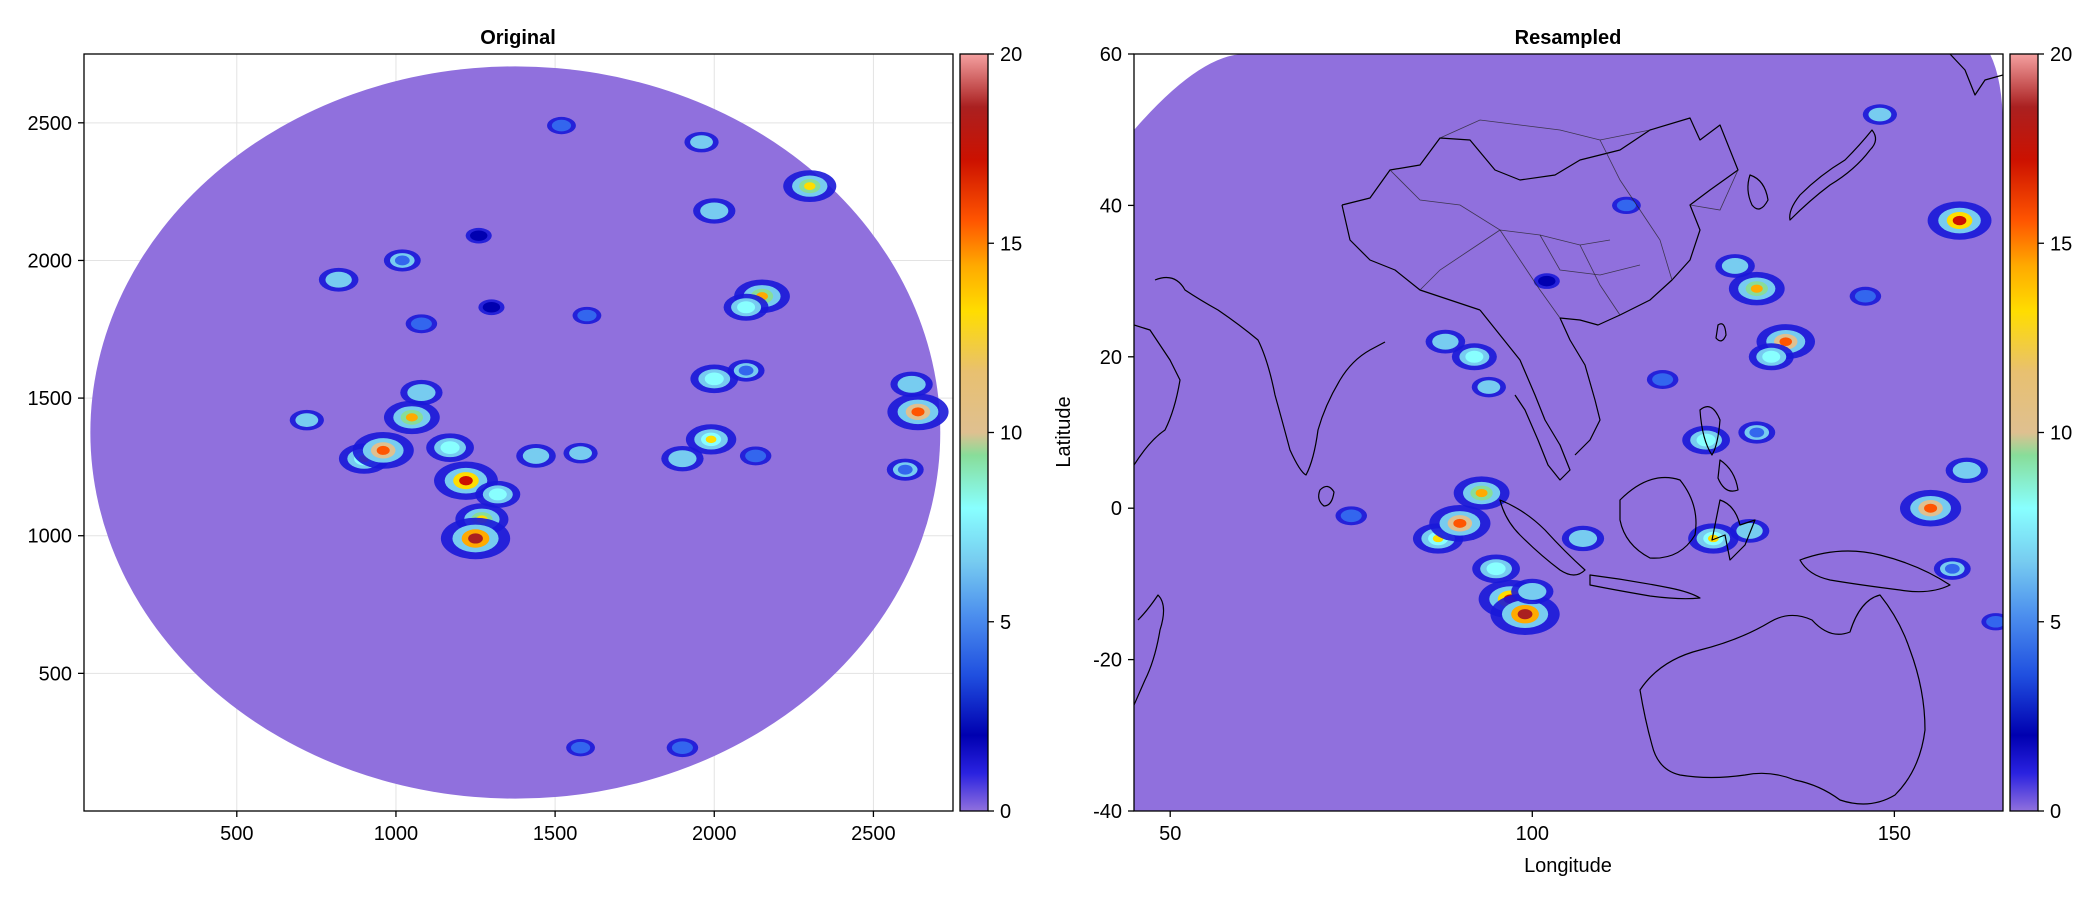  Describe the element at coordinates (50, 399) in the screenshot. I see `original-y-tick-label: 1500` at that location.